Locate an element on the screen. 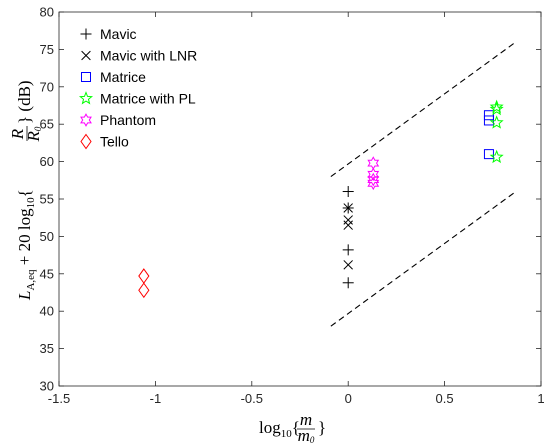  x-tick-label: 0.5 is located at coordinates (445, 398).